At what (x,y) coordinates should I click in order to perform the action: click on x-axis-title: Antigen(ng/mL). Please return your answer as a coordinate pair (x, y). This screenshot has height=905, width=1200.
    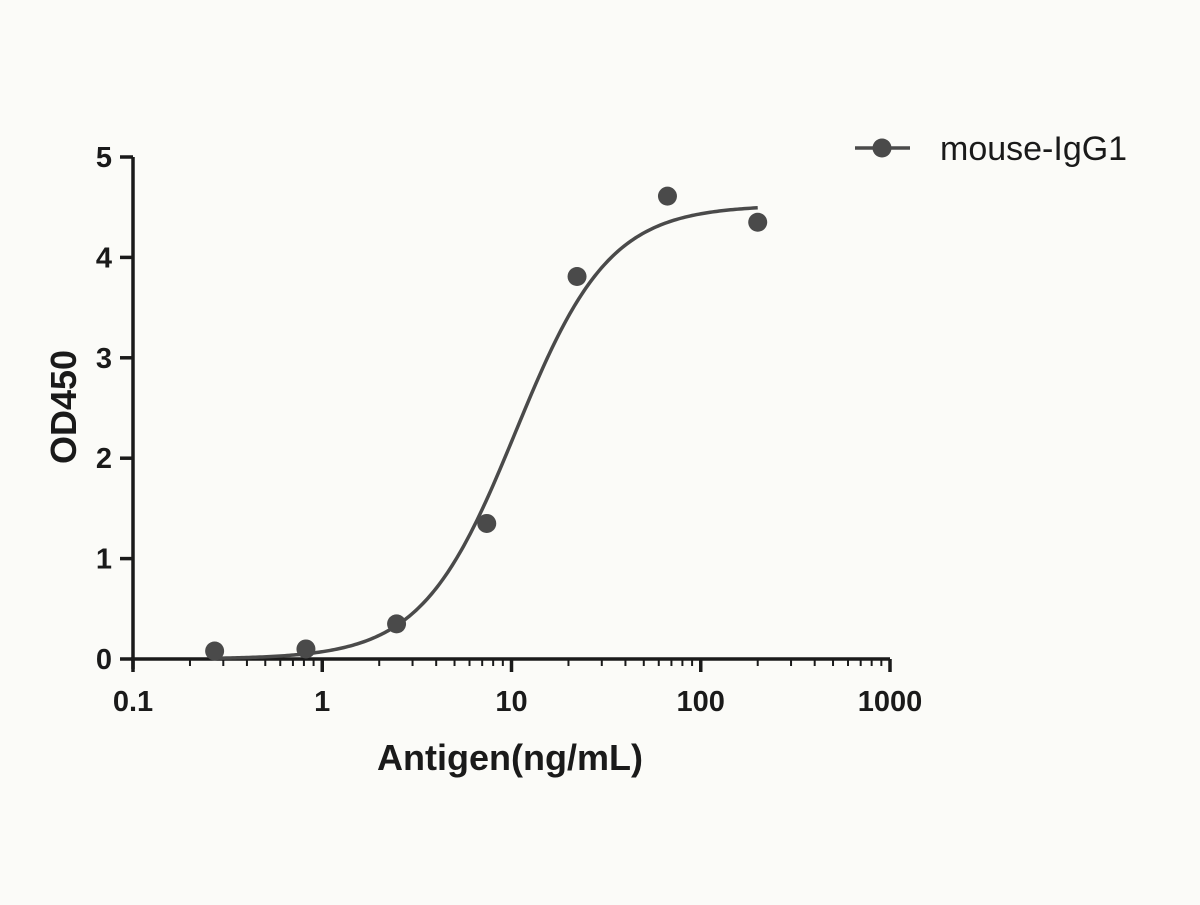
    Looking at the image, I should click on (510, 757).